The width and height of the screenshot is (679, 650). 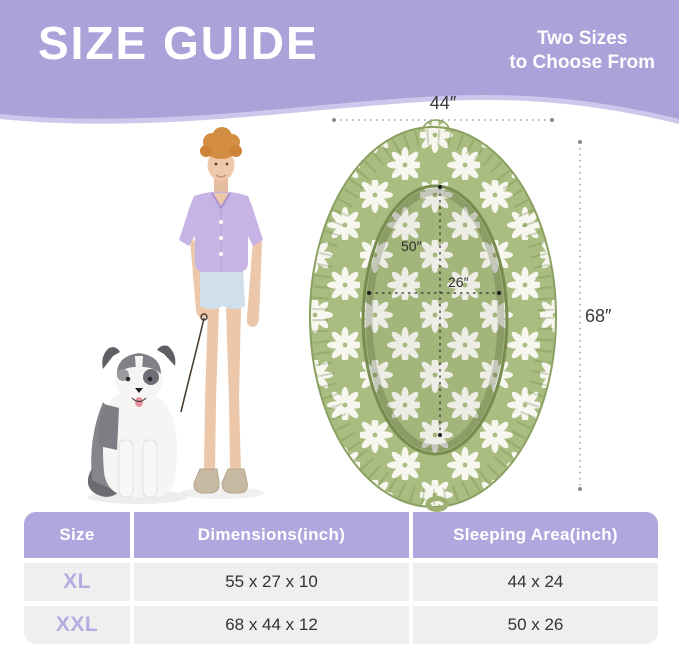 I want to click on column-header-sleeping-area: Sleeping Area(inch), so click(x=535, y=535).